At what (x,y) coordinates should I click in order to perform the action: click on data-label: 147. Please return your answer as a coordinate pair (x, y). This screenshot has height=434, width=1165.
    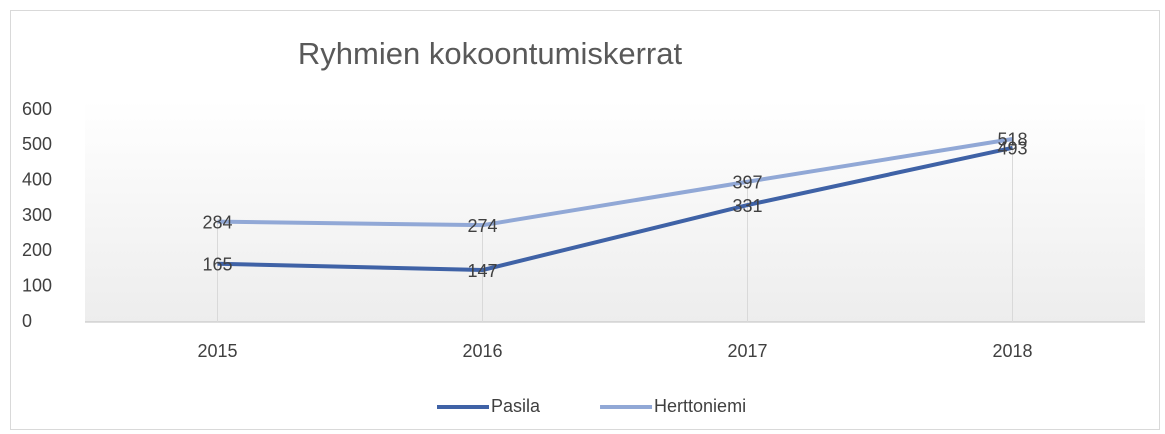
    Looking at the image, I should click on (482, 271).